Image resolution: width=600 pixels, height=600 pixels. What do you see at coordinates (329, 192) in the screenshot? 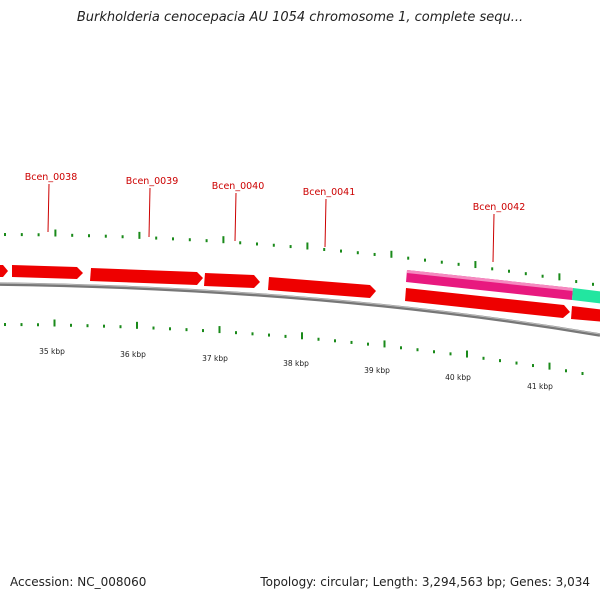
I see `gene-label: Bcen_0041` at bounding box center [329, 192].